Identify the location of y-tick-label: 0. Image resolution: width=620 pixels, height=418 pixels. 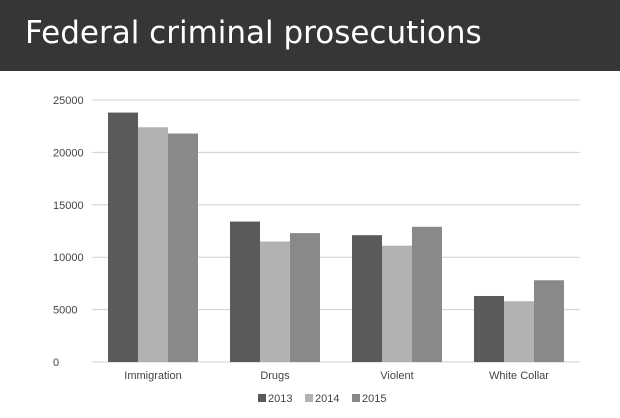
(56, 363).